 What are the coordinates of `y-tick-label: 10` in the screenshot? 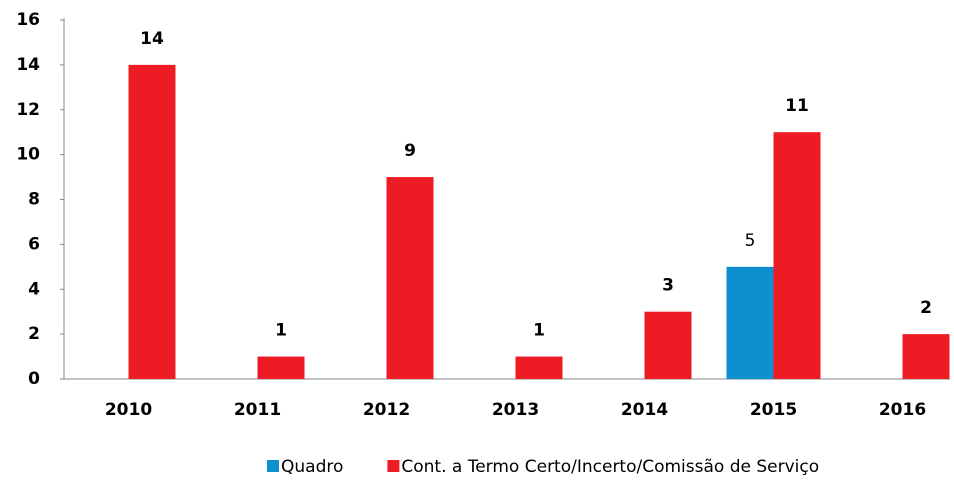 It's located at (28, 155).